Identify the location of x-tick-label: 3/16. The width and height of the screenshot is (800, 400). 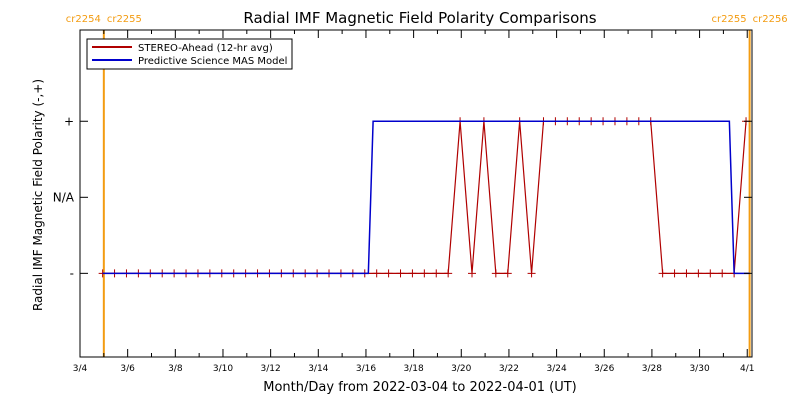
(366, 369).